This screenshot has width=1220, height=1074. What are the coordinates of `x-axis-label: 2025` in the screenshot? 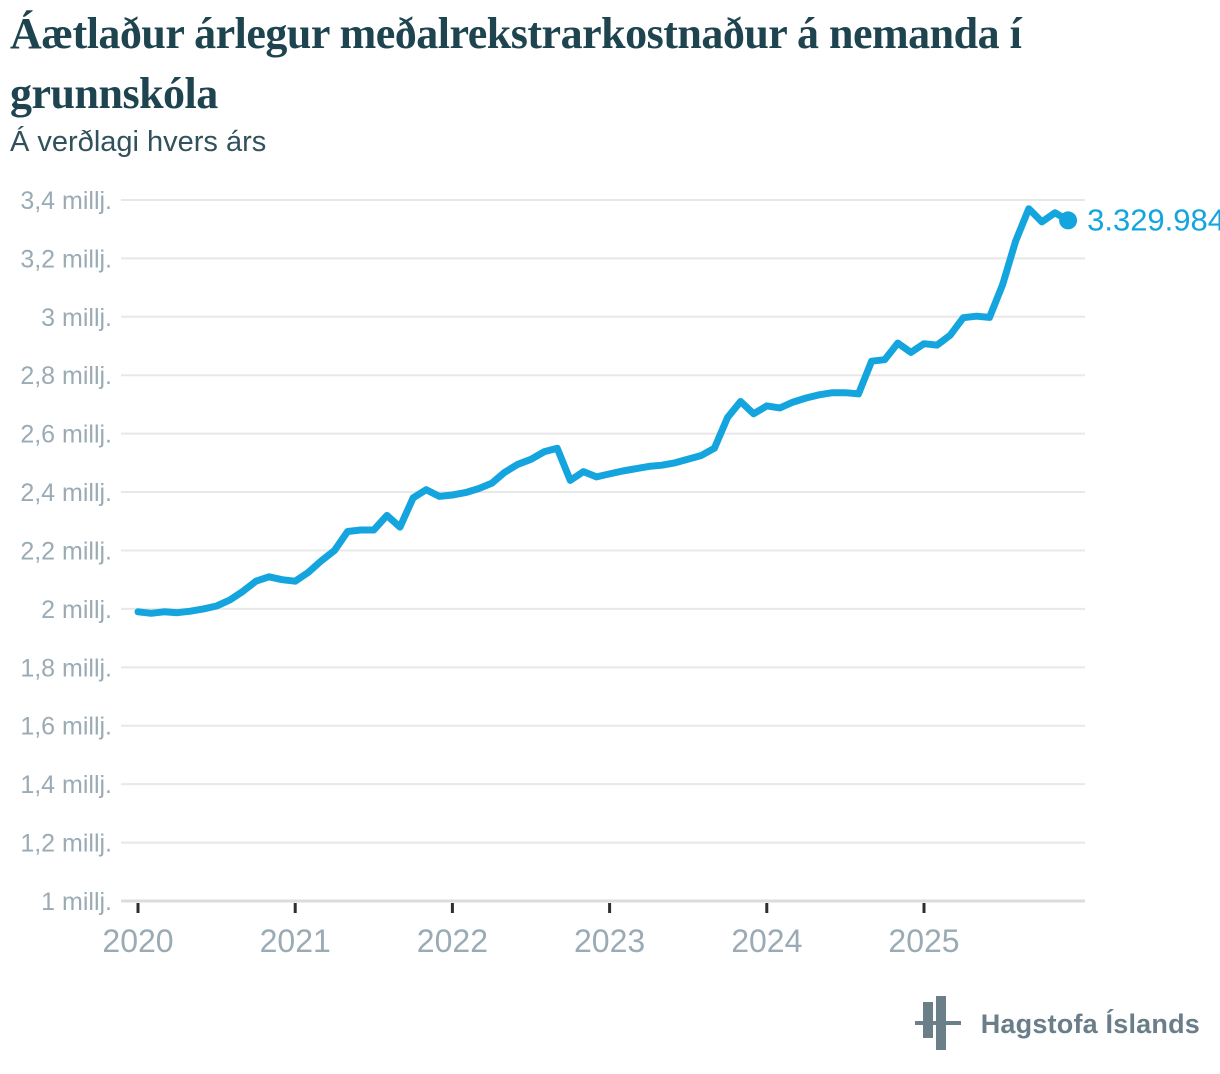 It's located at (923, 941).